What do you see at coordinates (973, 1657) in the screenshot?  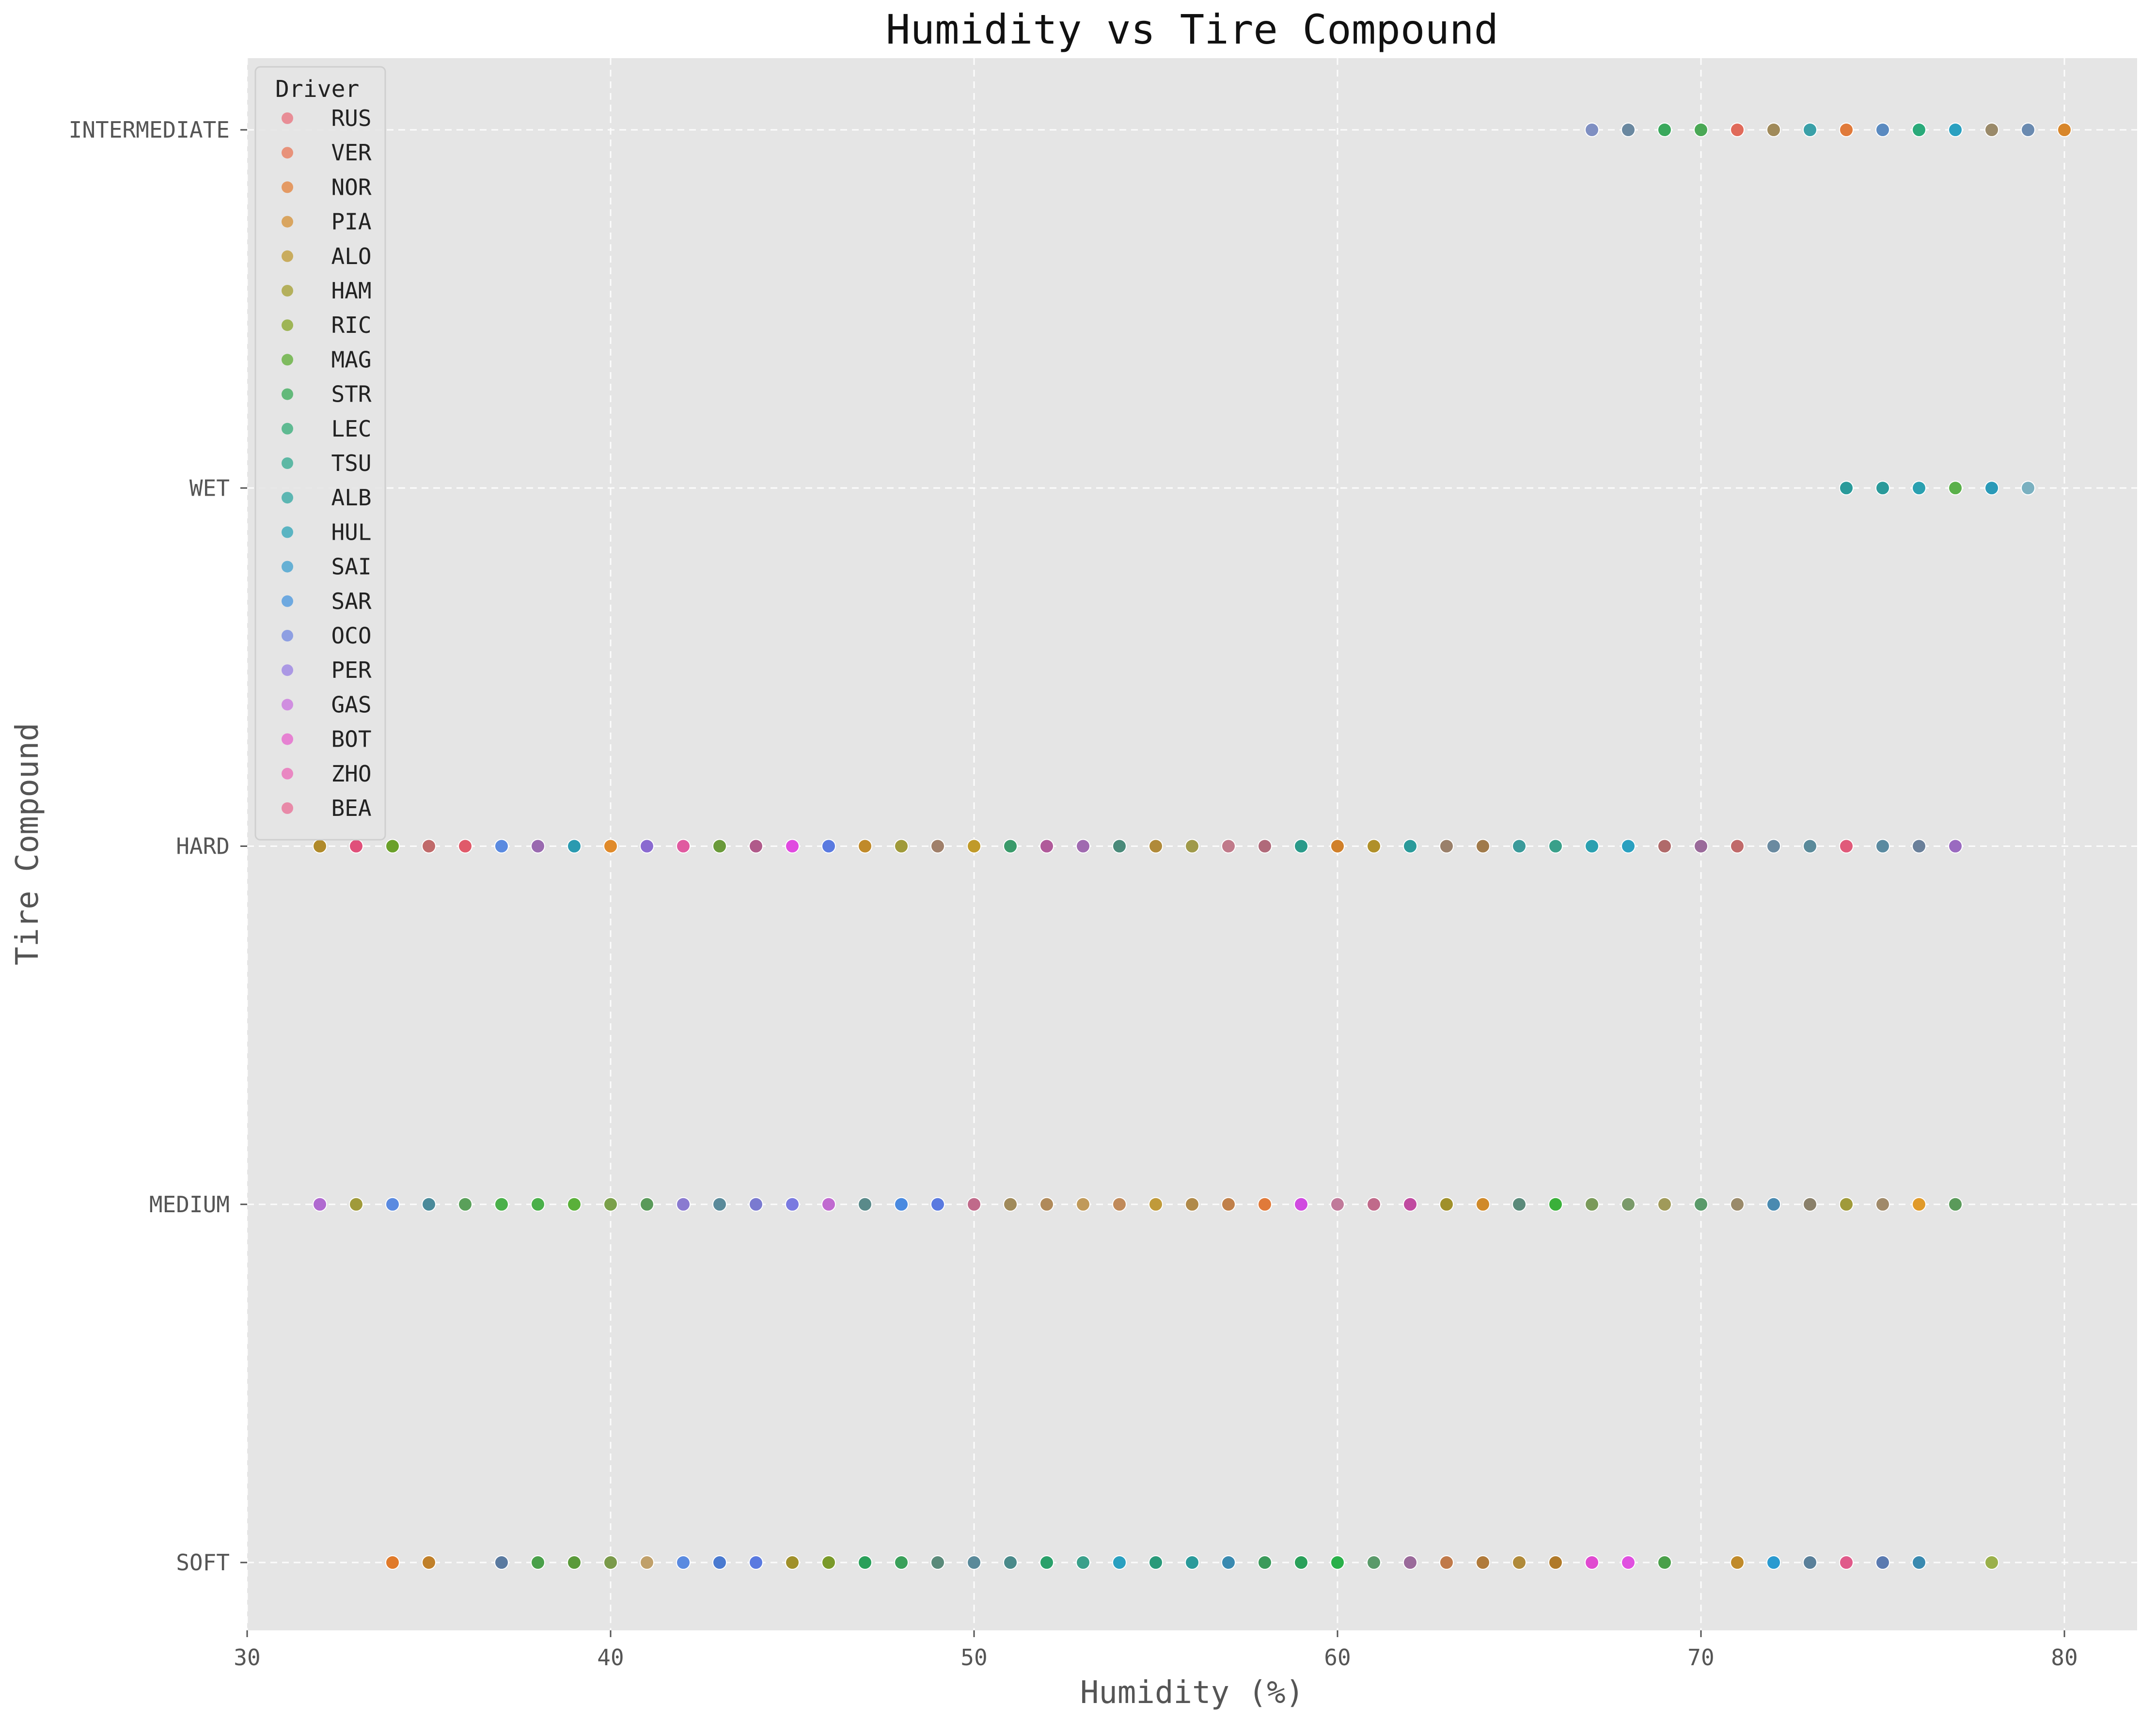 I see `x-tick-label: 50` at bounding box center [973, 1657].